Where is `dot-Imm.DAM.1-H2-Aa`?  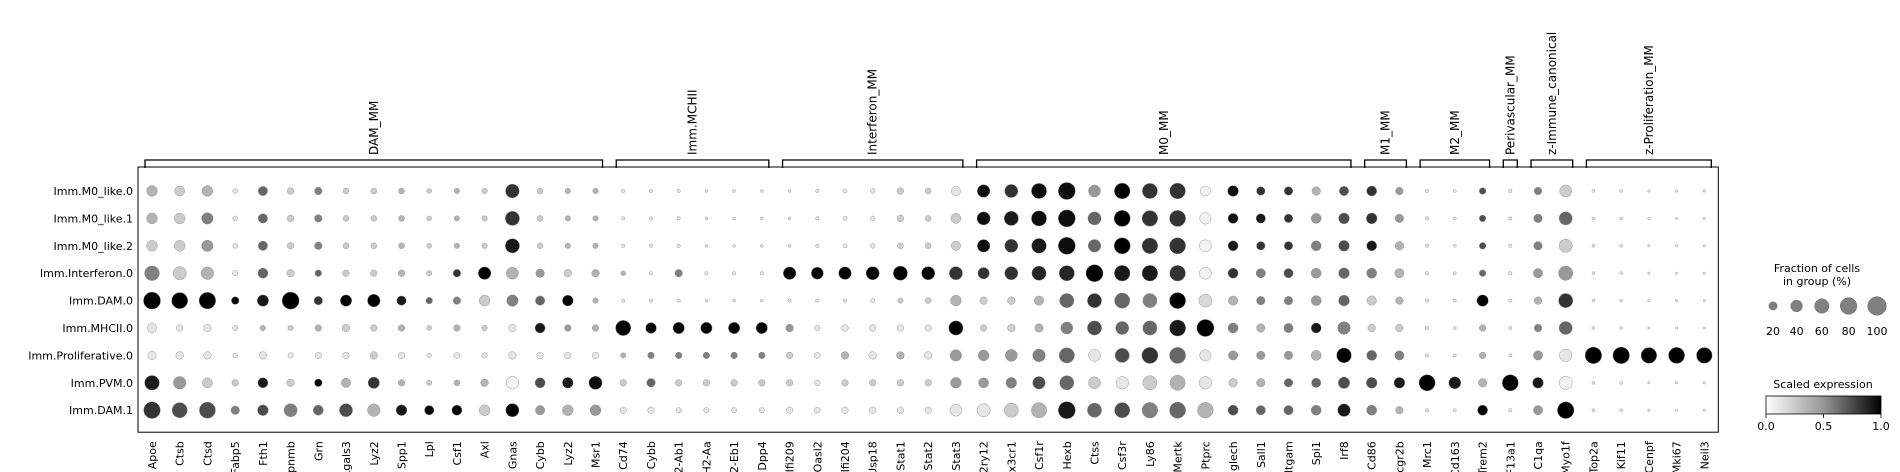 dot-Imm.DAM.1-H2-Aa is located at coordinates (706, 410).